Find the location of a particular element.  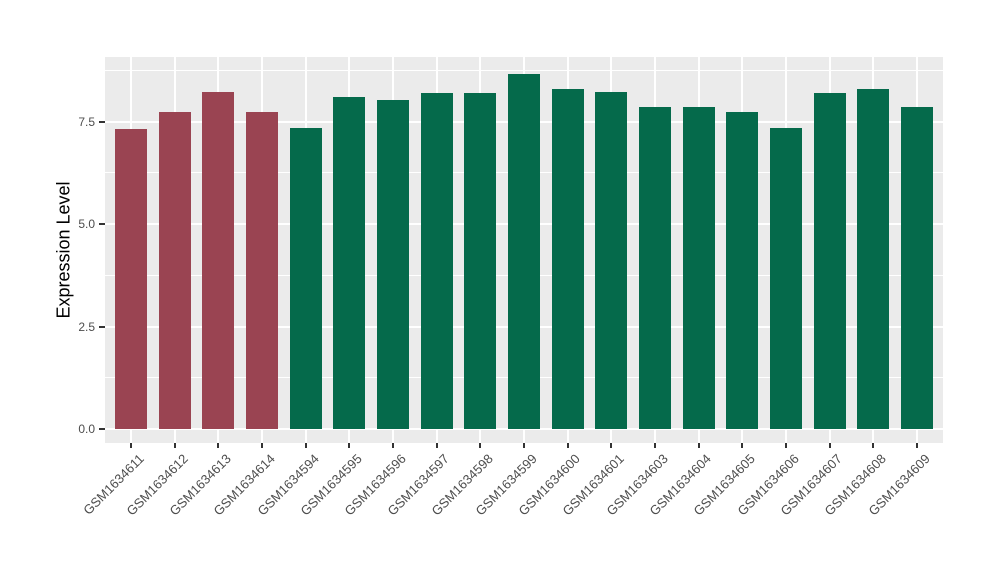

y-tick-label: 7.5 is located at coordinates (86, 121).